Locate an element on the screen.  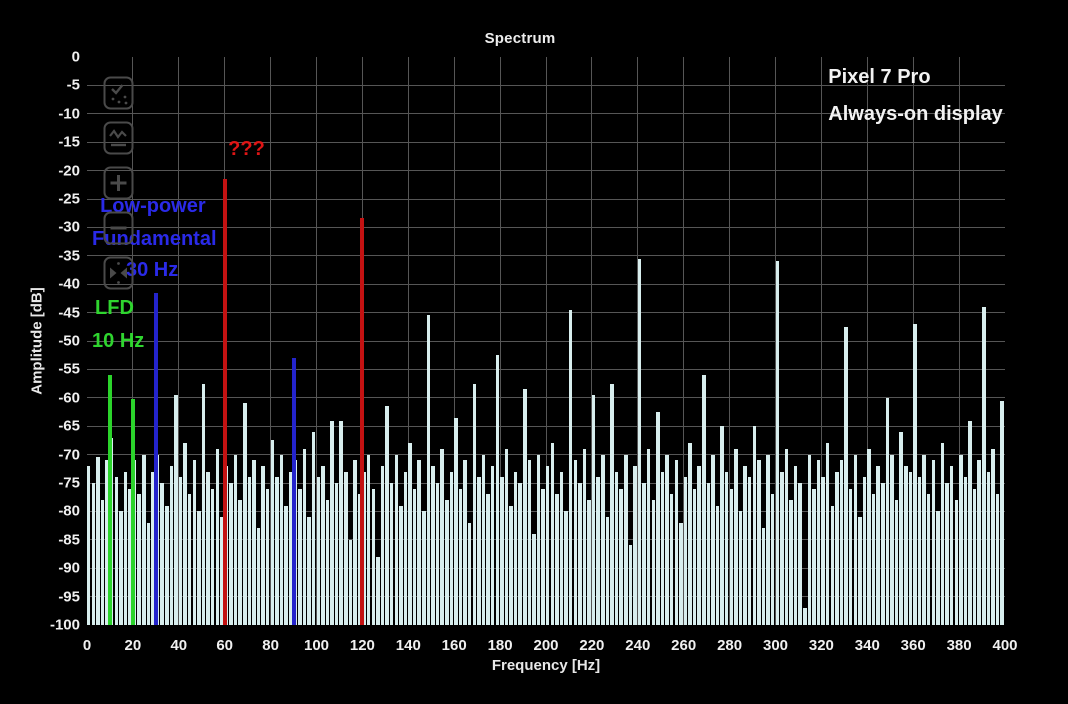
x-axis-label: Frequency [Hz] is located at coordinates (546, 665).